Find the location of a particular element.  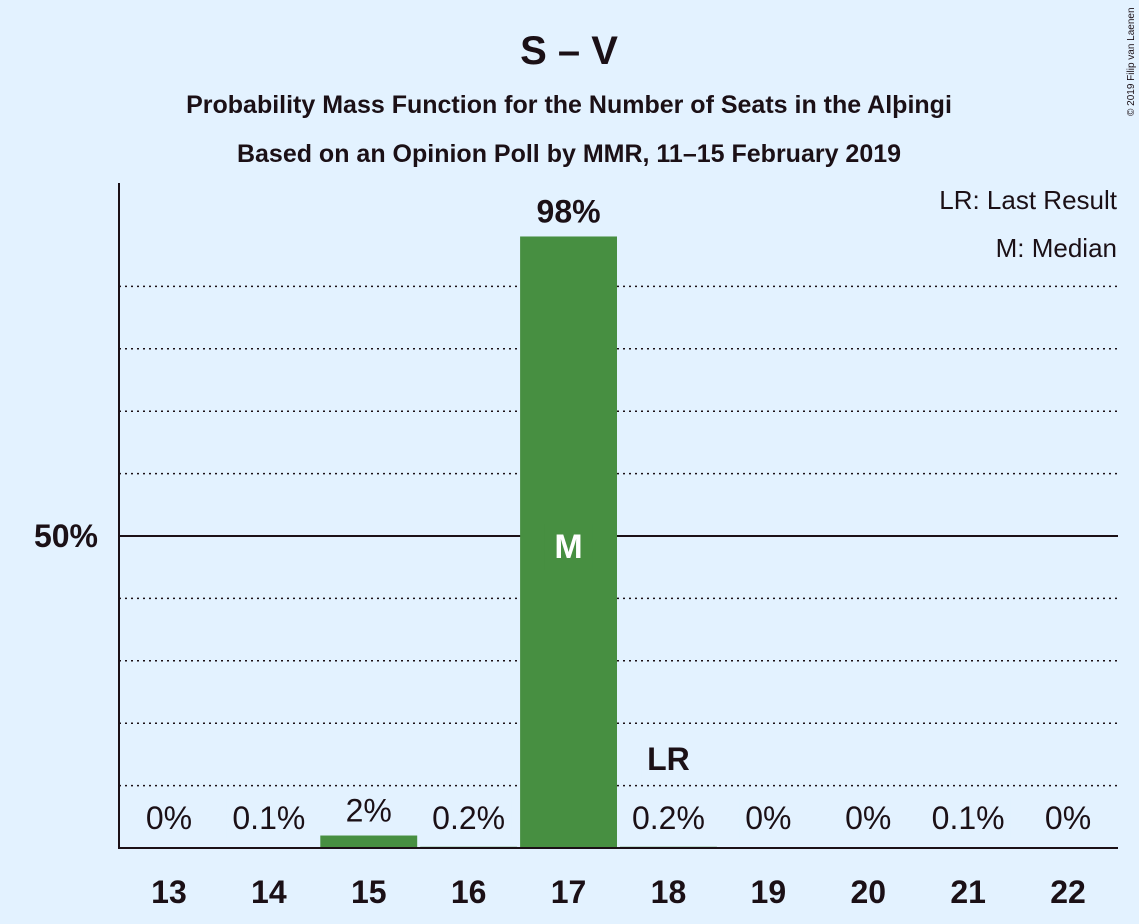

x-tick-label-14: 14 is located at coordinates (269, 892).